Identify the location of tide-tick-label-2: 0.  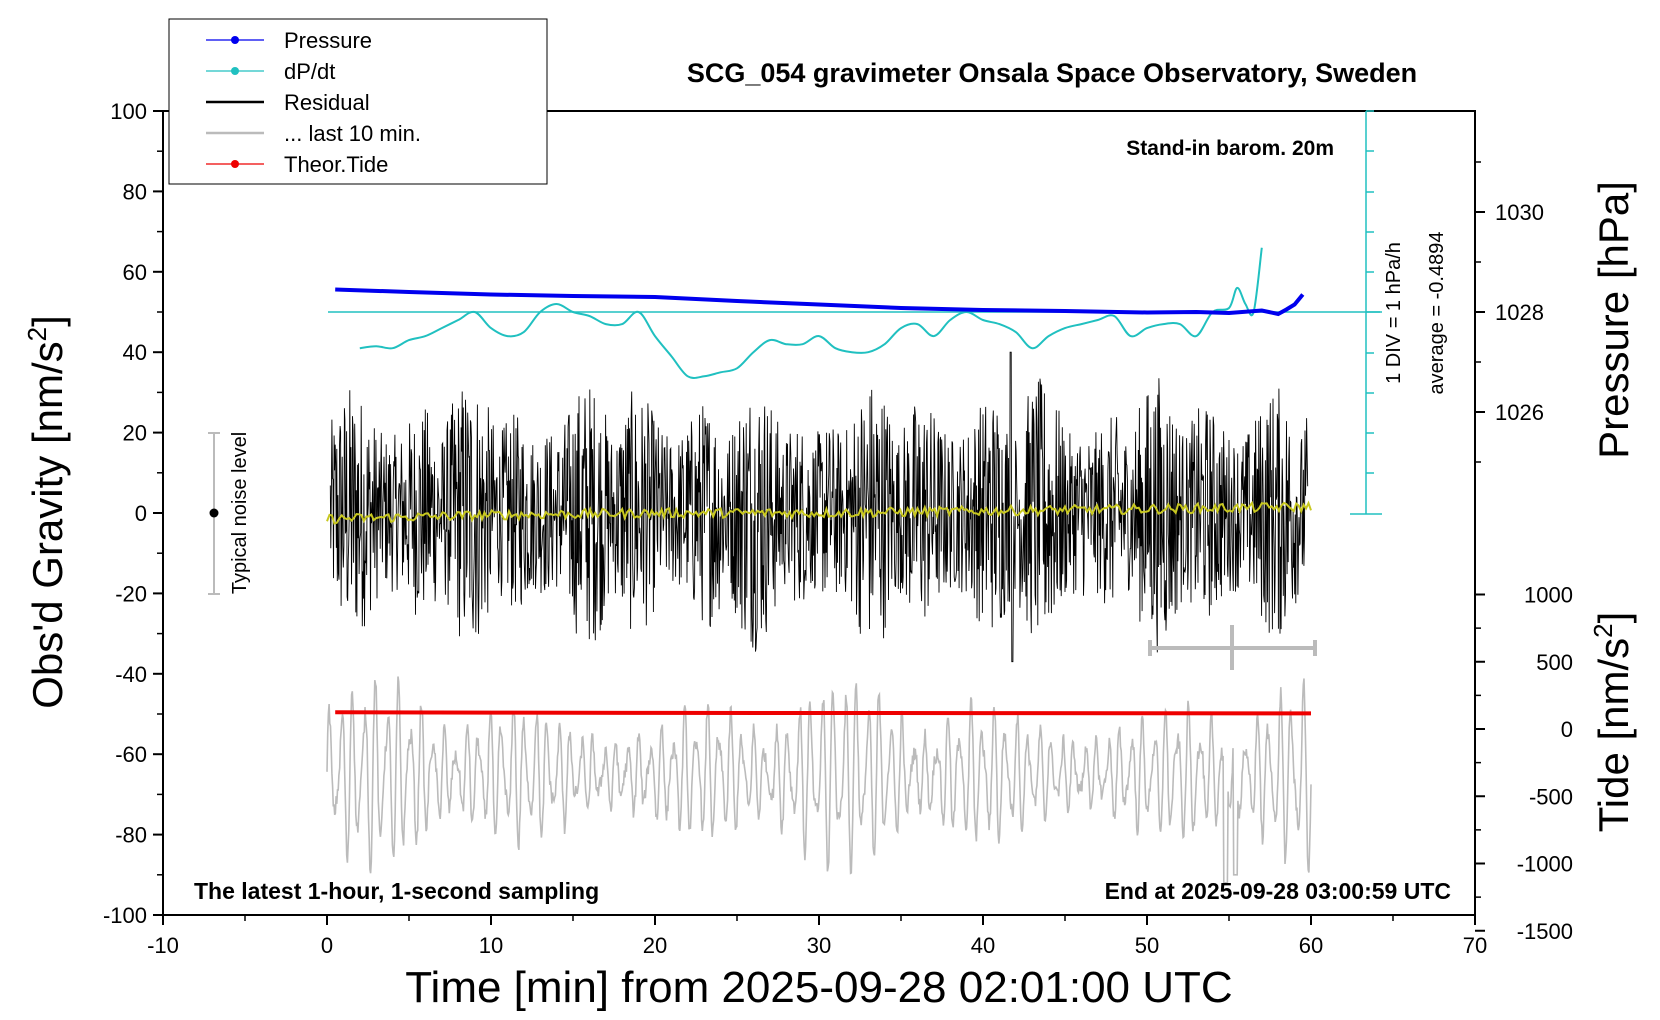
(1567, 729).